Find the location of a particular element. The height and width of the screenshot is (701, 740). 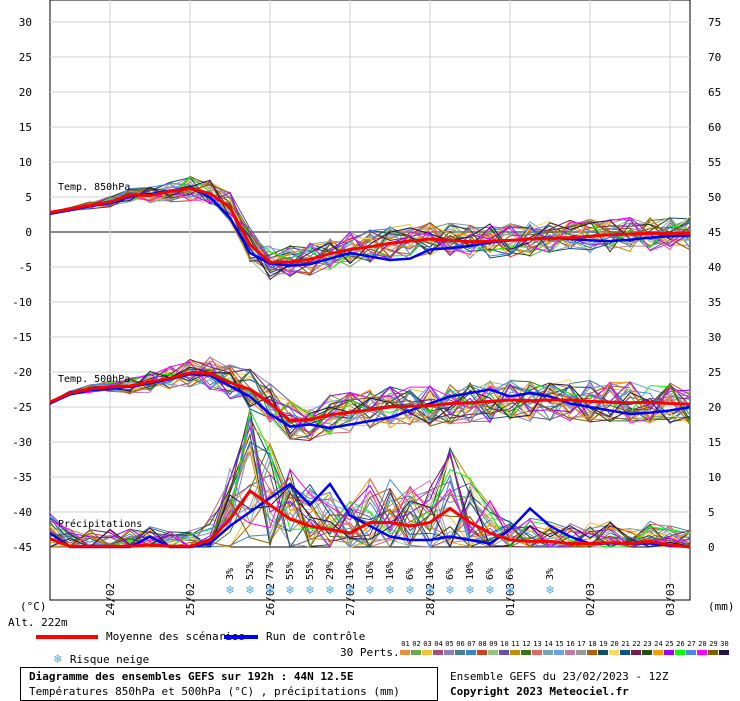

x-tick-label: 02/03 is located at coordinates (590, 599).